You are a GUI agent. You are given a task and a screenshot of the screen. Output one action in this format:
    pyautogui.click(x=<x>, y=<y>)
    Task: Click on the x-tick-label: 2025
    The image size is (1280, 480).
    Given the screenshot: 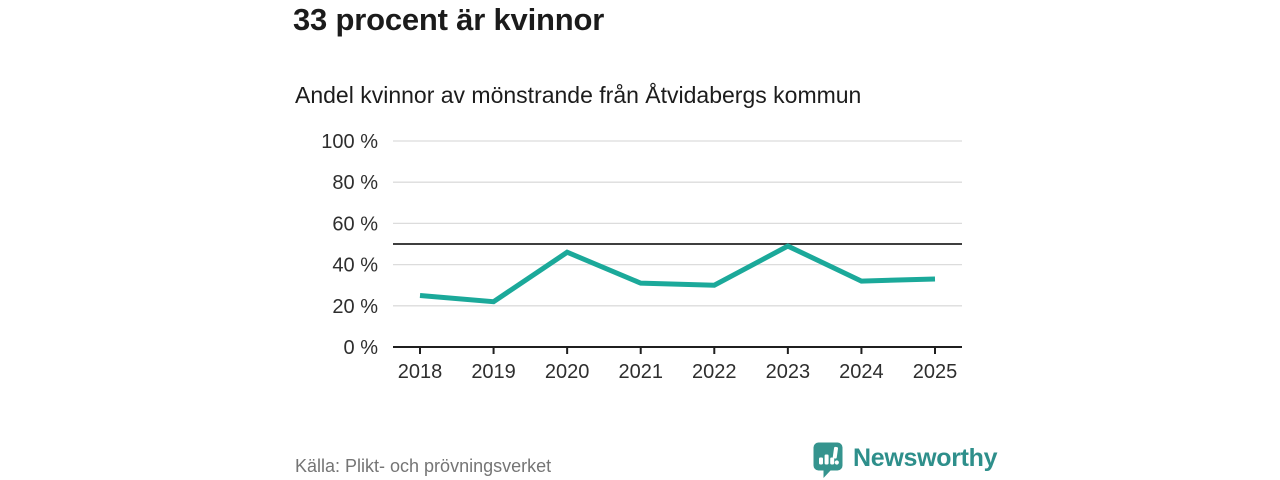 What is the action you would take?
    pyautogui.click(x=935, y=372)
    